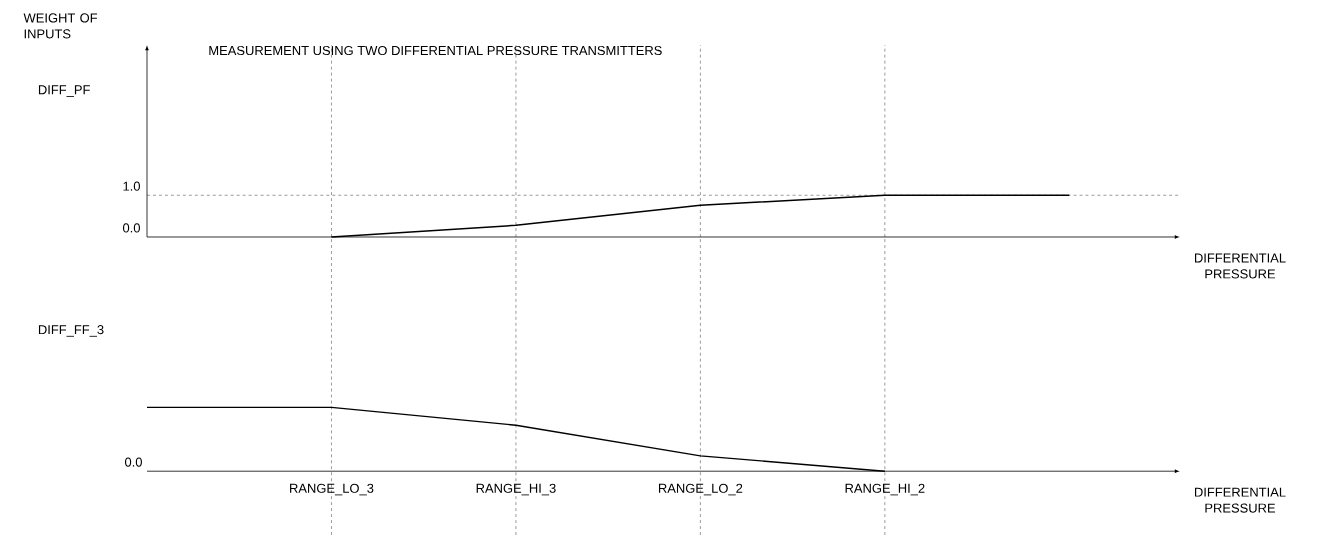  Describe the element at coordinates (131, 186) in the screenshot. I see `y-tick-label: 1.0` at that location.